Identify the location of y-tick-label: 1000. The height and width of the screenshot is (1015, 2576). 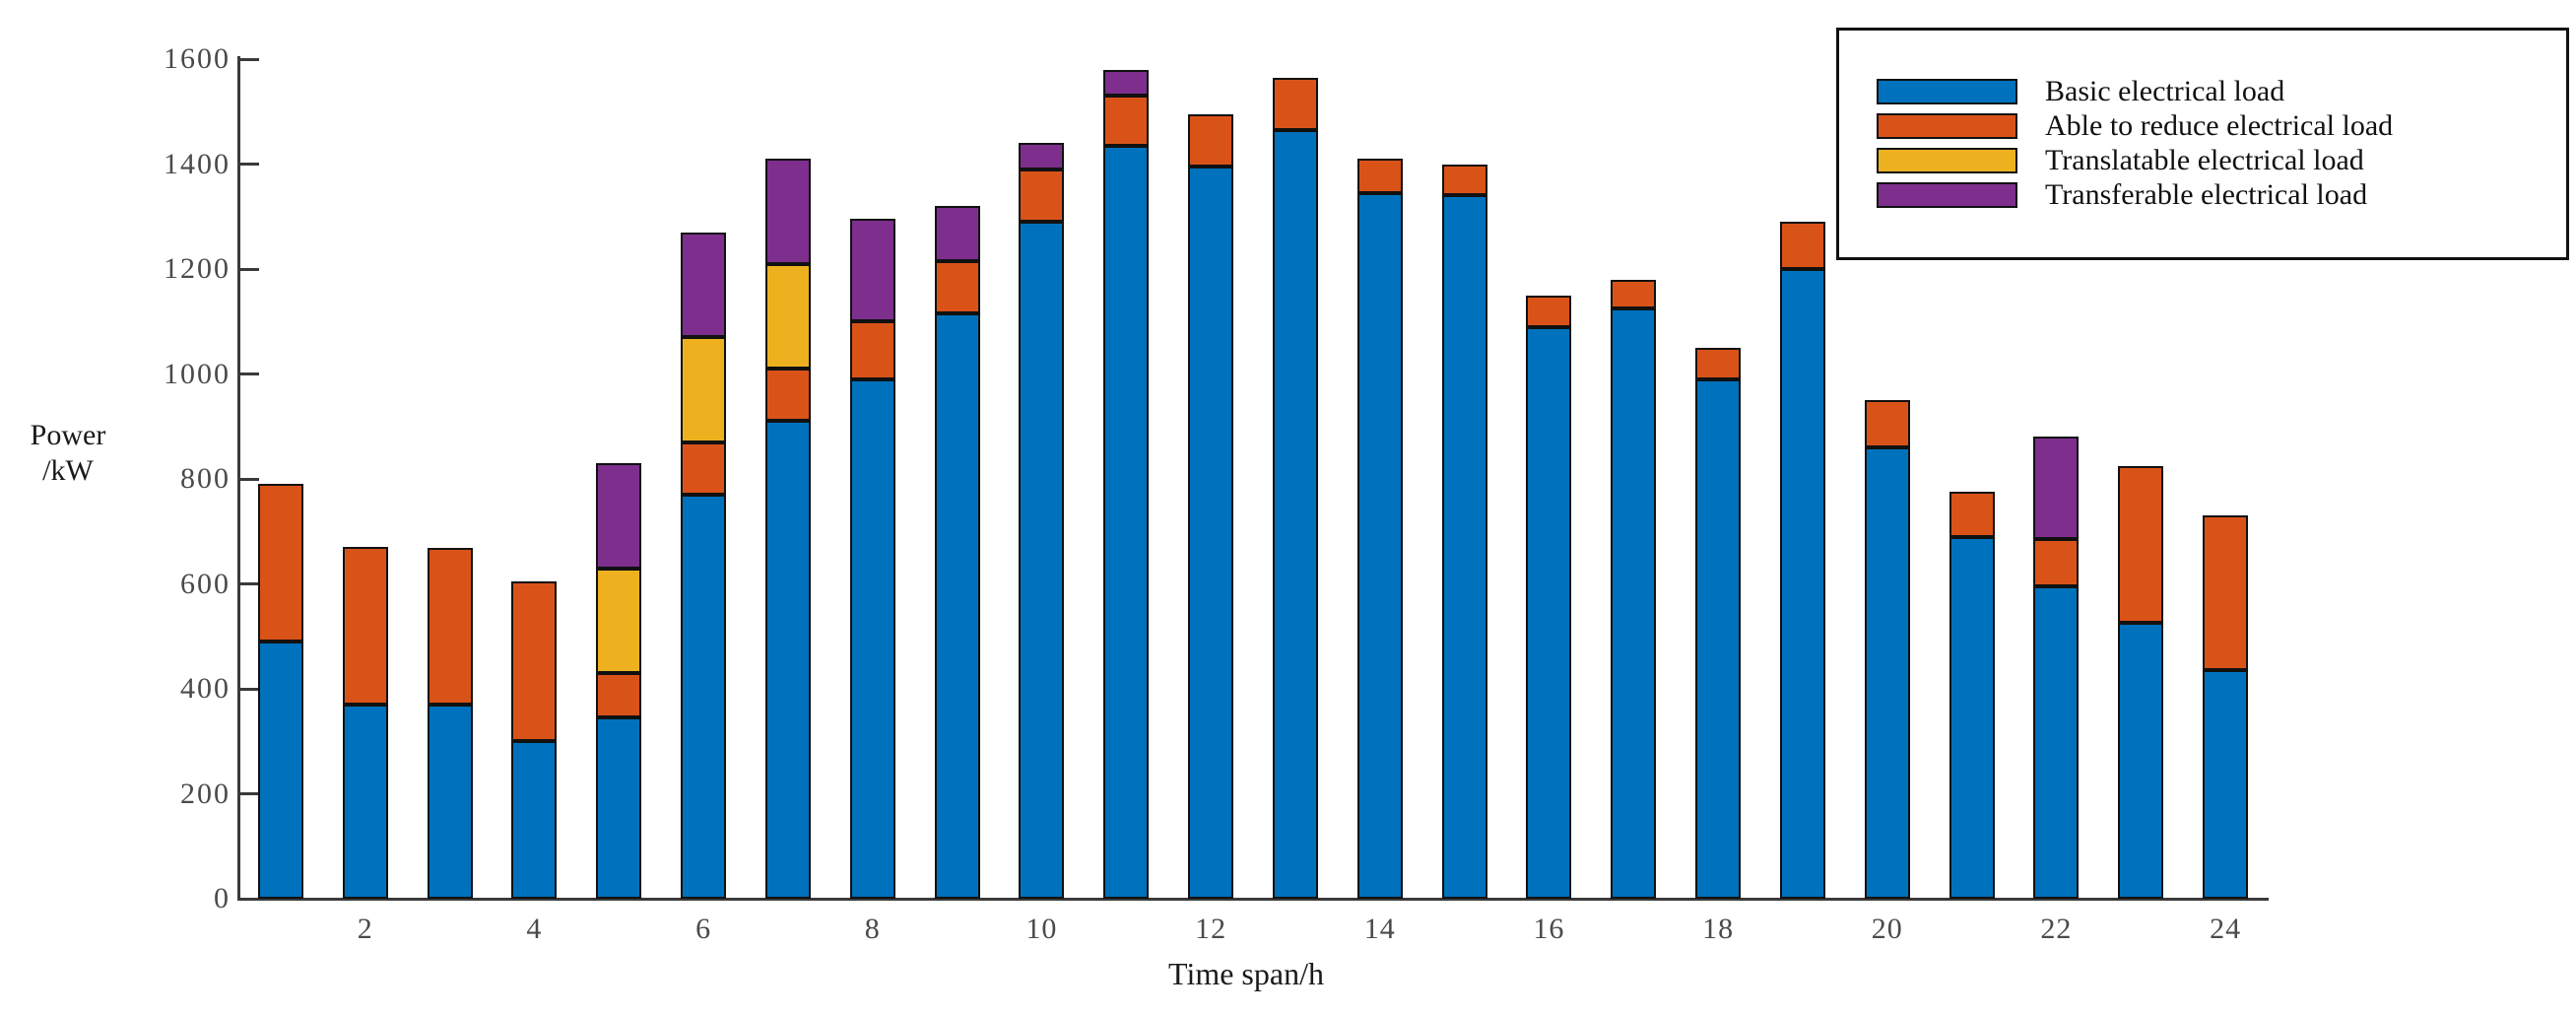
(198, 374).